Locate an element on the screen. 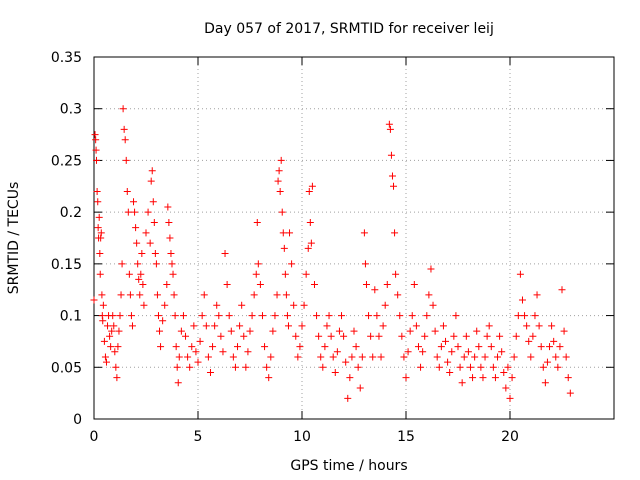 This screenshot has width=640, height=480. x-tick-label: 10 is located at coordinates (302, 437).